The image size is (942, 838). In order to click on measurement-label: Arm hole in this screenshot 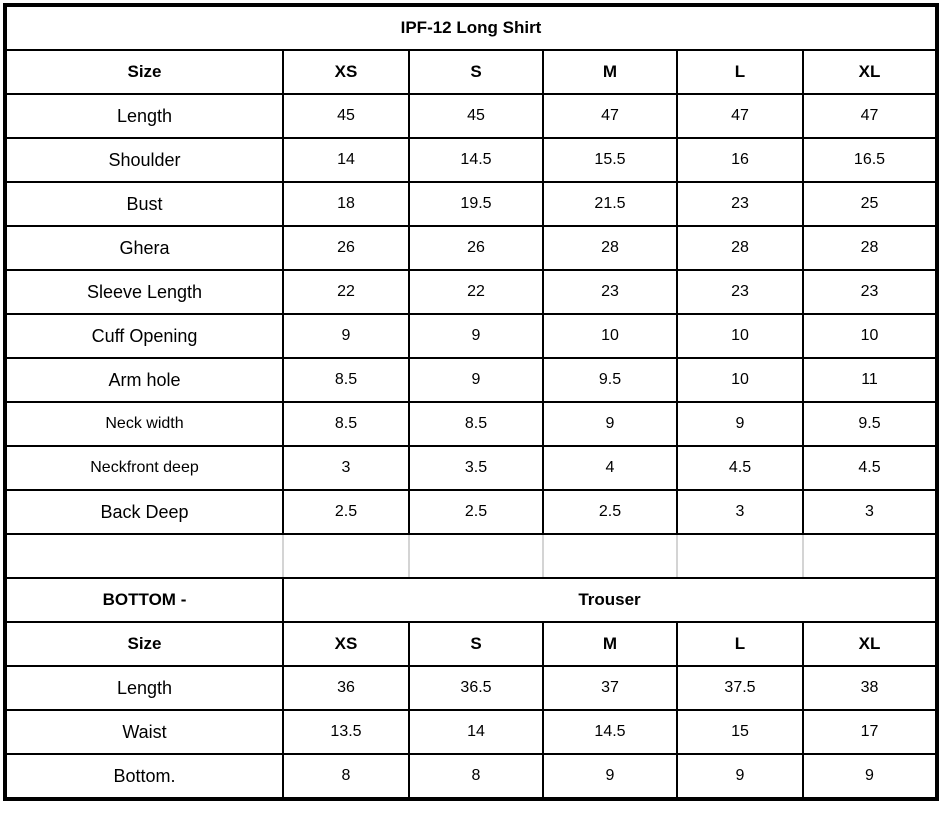, I will do `click(144, 380)`.